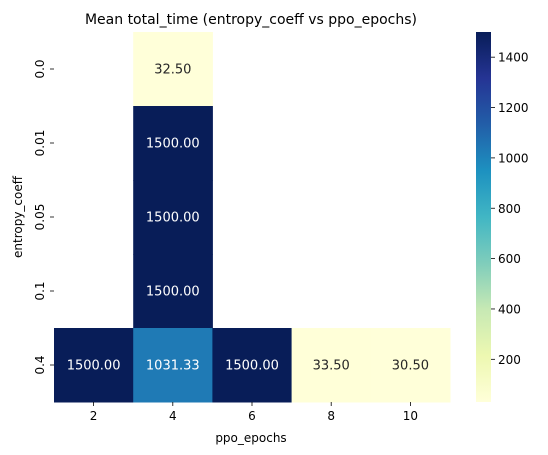 The image size is (548, 455). What do you see at coordinates (40, 290) in the screenshot?
I see `y-tick-label: 0.1` at bounding box center [40, 290].